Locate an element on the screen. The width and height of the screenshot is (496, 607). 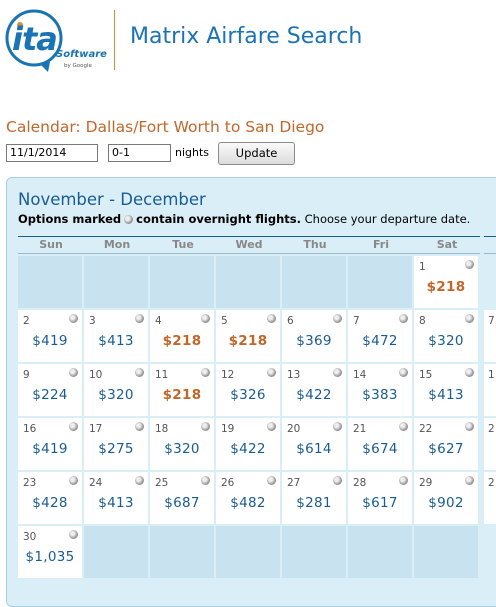
day-number: 23 is located at coordinates (30, 483).